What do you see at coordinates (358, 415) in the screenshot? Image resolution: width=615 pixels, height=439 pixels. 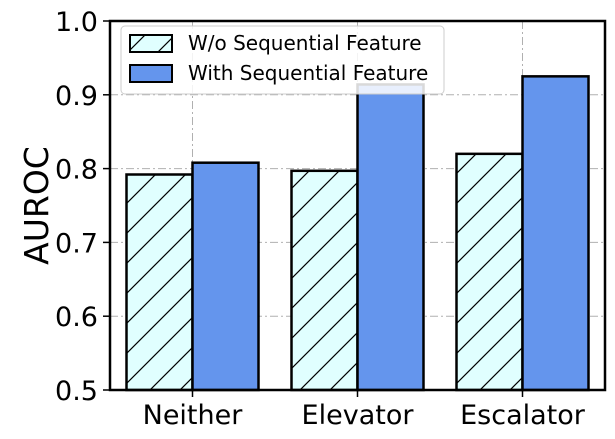 I see `x-tick-label-elevator: Elevator` at bounding box center [358, 415].